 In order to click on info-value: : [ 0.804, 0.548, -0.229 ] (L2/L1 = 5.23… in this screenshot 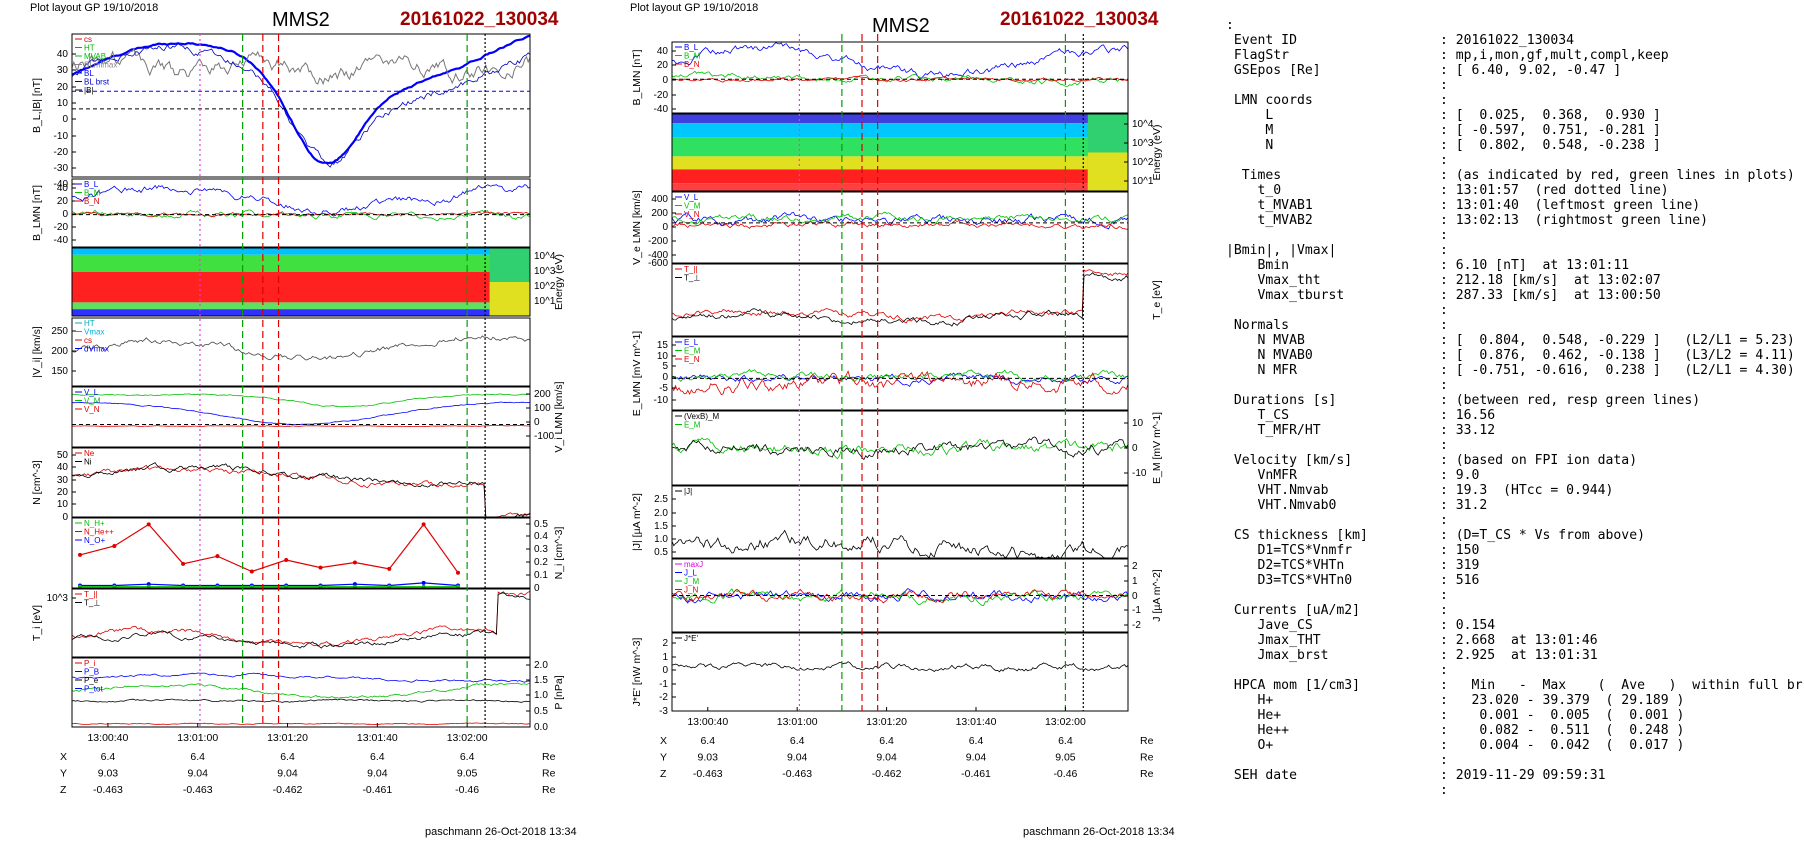, I will do `click(1617, 340)`.